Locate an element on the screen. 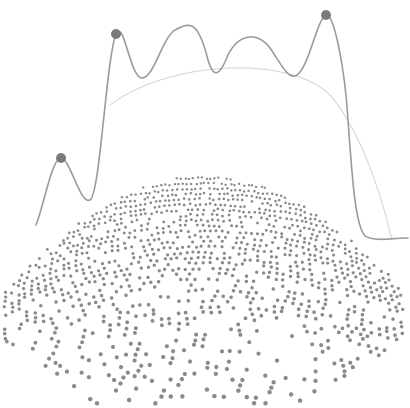 The image size is (410, 408). peak-marker-middle is located at coordinates (116, 34).